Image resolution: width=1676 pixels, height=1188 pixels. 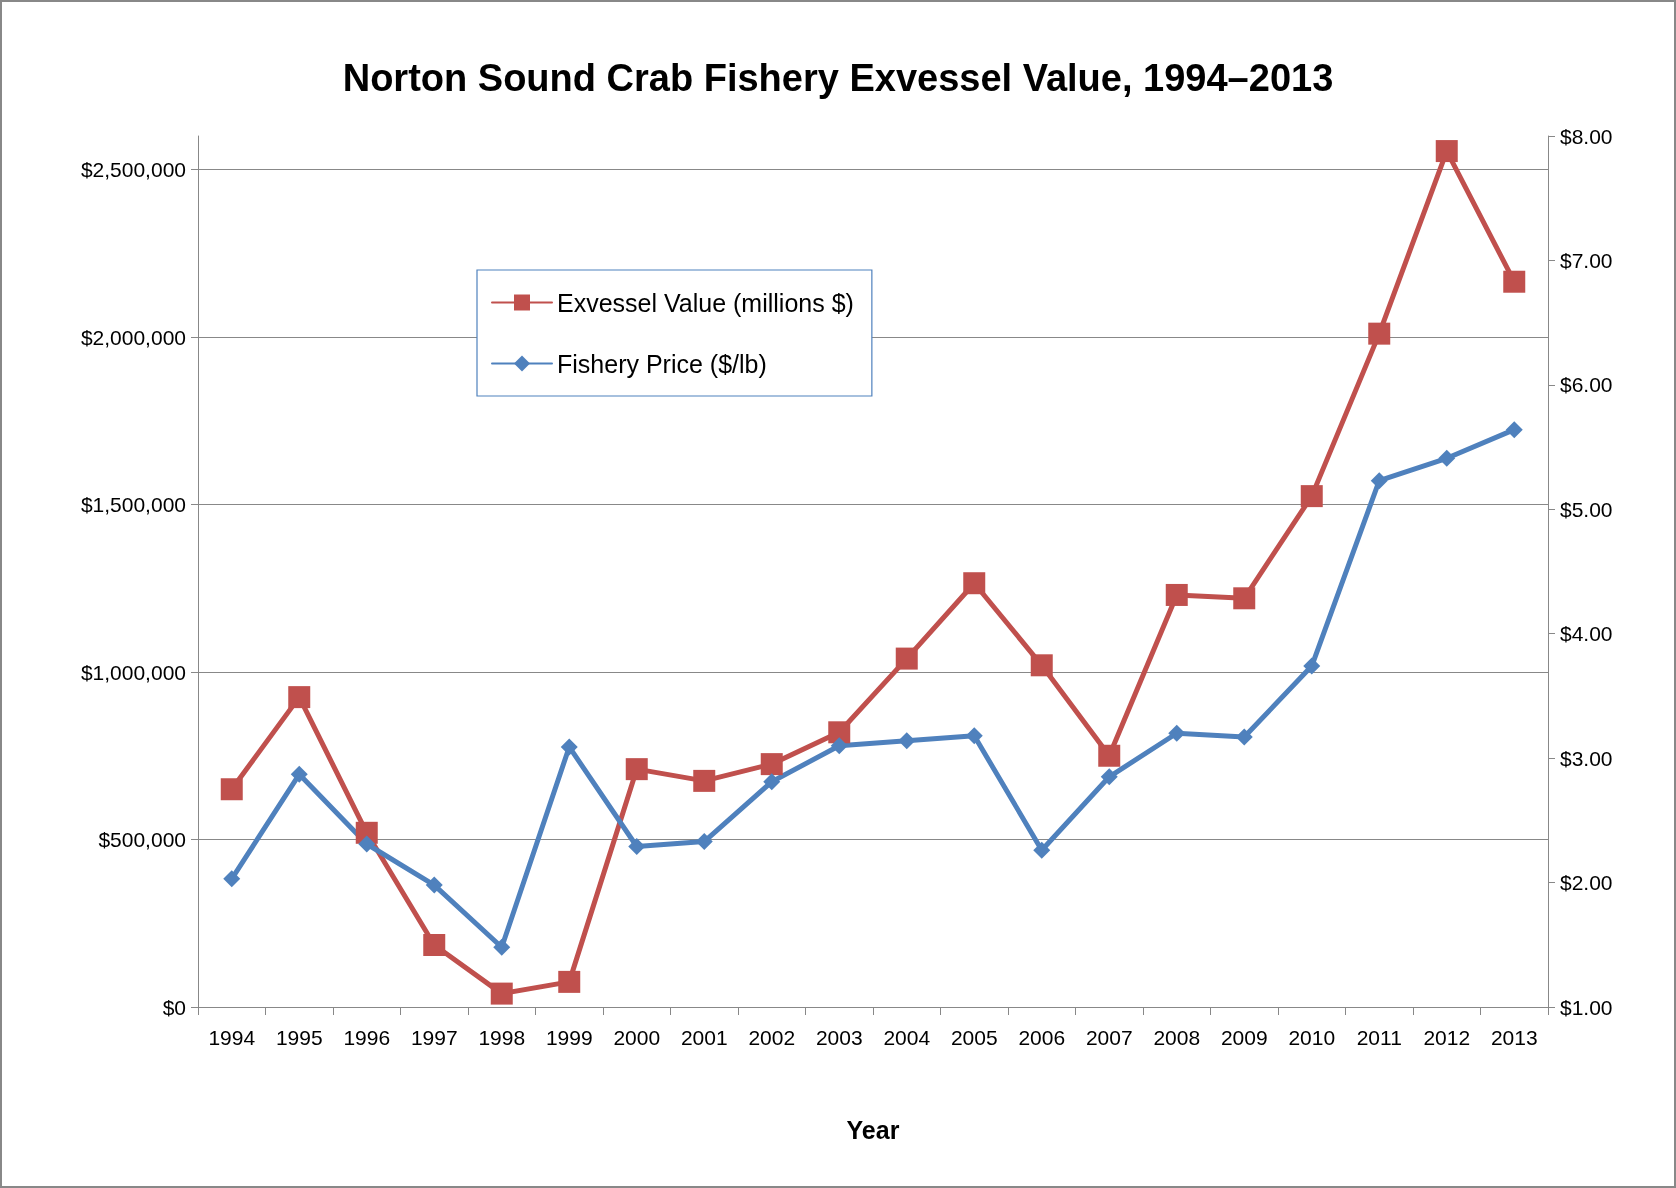 I want to click on y2-tick-label: $3.00, so click(x=1586, y=758).